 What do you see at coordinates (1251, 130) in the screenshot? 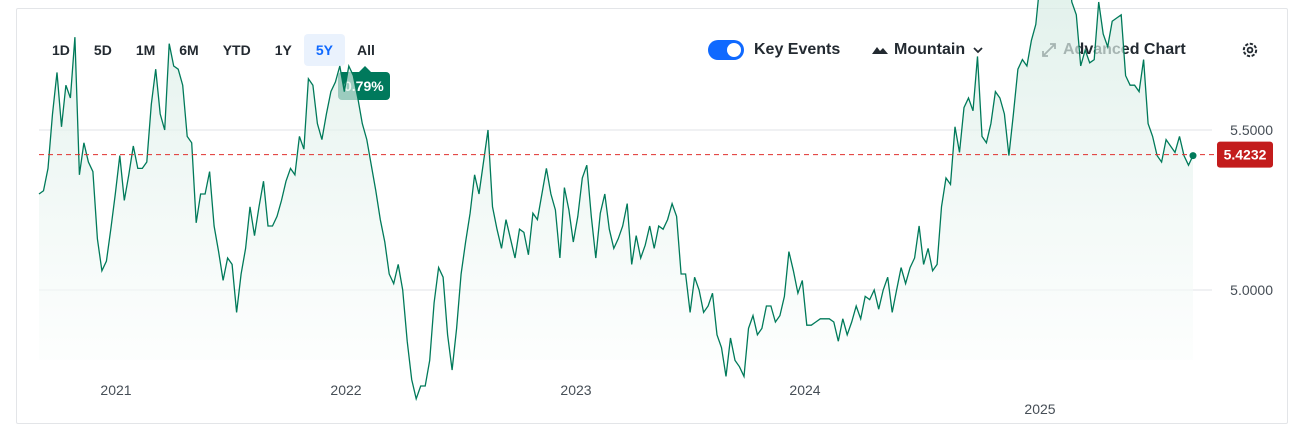
I see `y-tick-label: 5.5000` at bounding box center [1251, 130].